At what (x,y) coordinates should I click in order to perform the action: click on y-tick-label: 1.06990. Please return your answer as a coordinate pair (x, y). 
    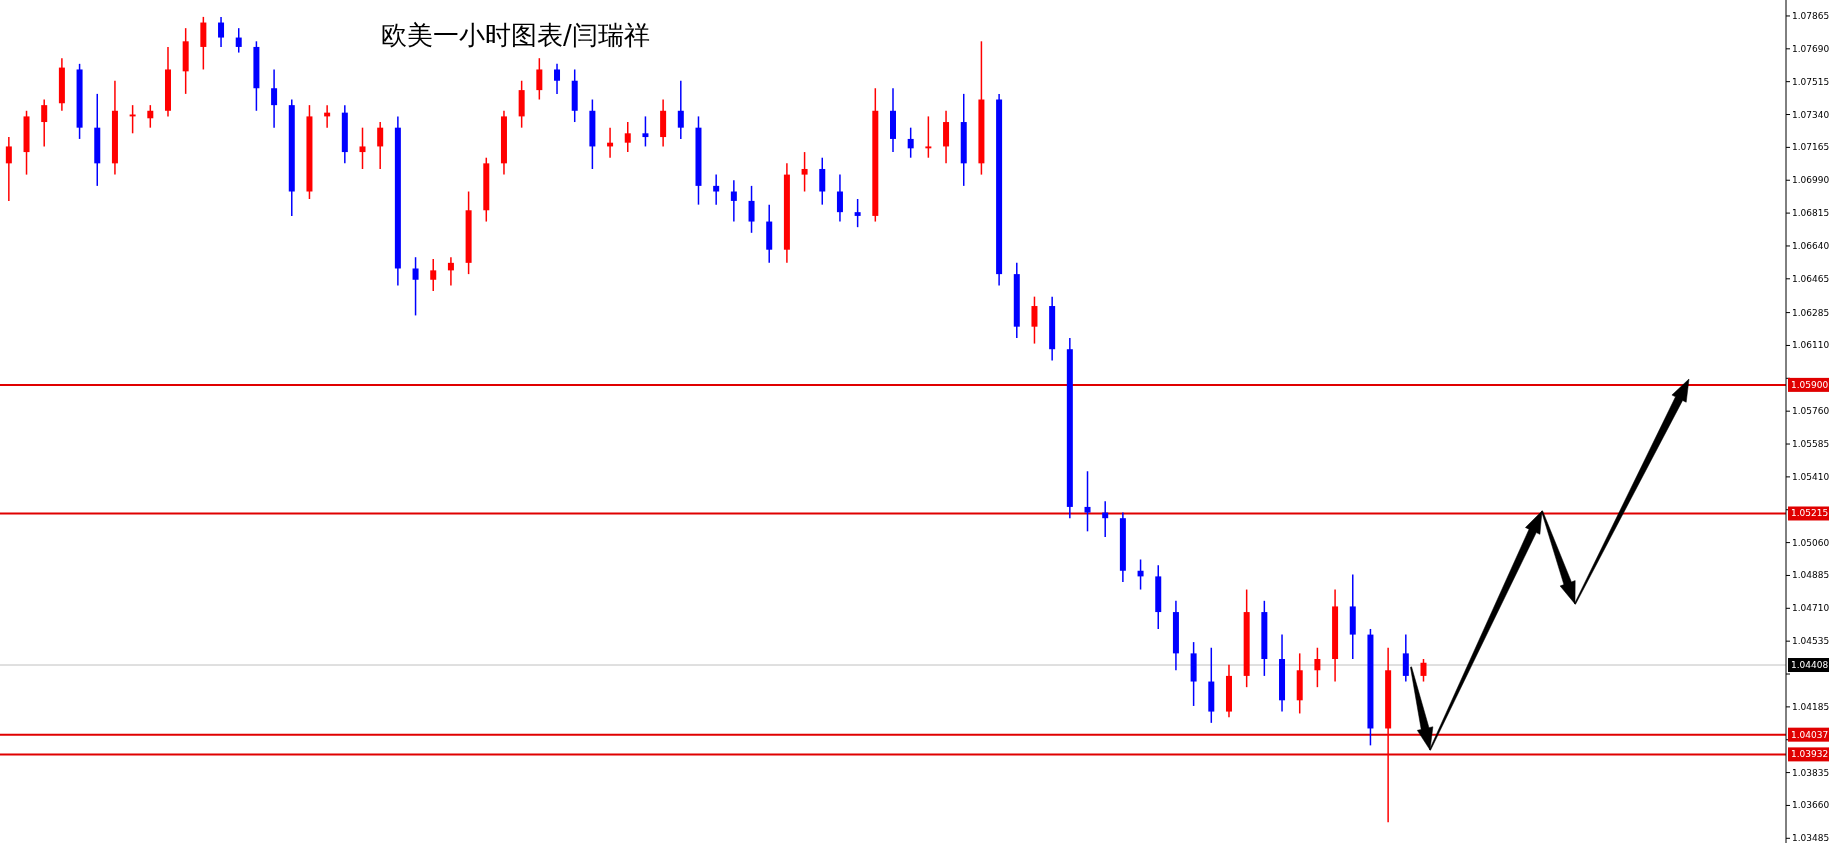
    Looking at the image, I should click on (1810, 180).